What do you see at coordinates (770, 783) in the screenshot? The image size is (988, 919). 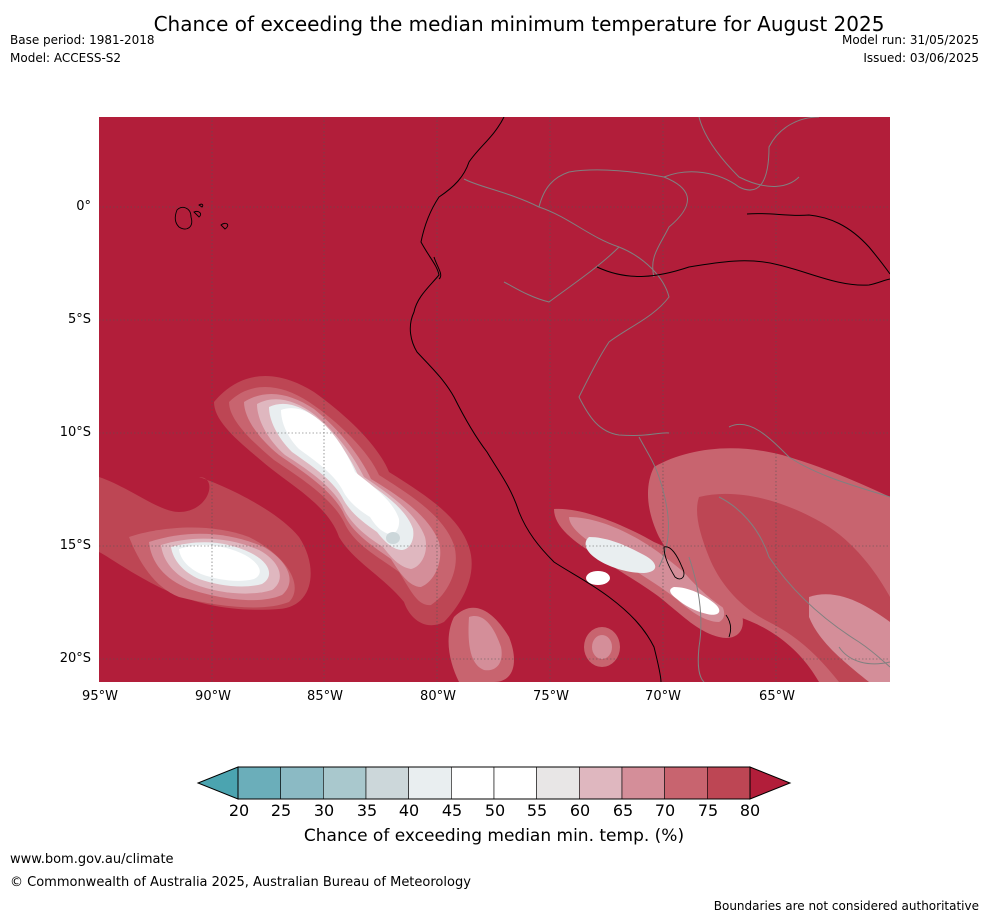 I see `colorbar-high-arrow` at bounding box center [770, 783].